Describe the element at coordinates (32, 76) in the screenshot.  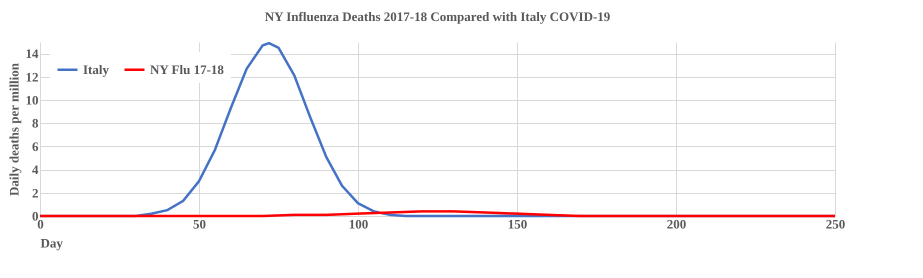
I see `y-tick-label: 12` at that location.